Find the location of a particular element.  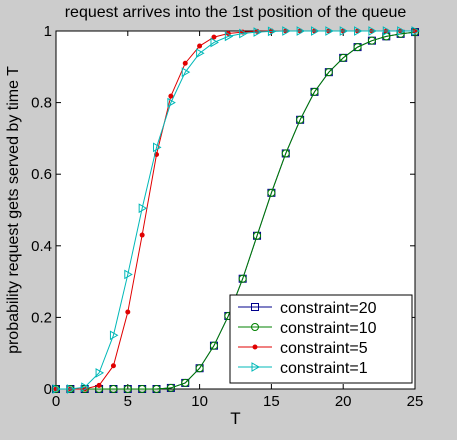

x-tick-label: 15 is located at coordinates (271, 401).